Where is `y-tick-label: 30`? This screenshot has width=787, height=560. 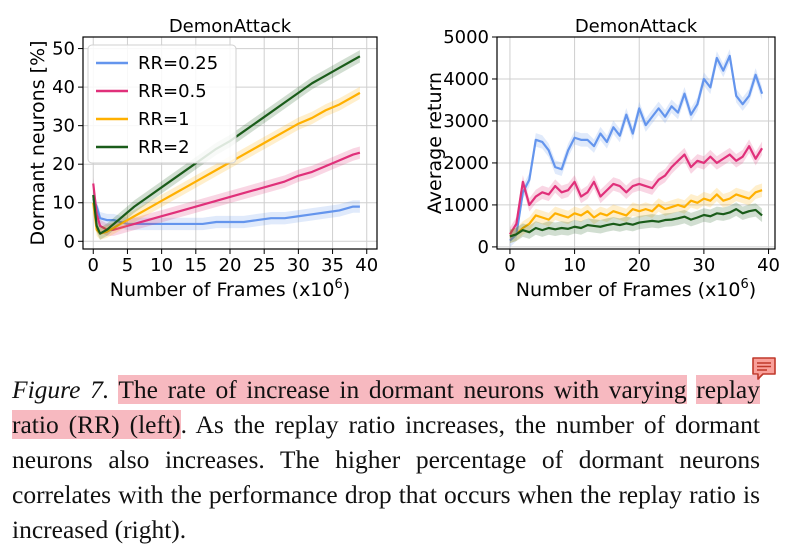 y-tick-label: 30 is located at coordinates (63, 126).